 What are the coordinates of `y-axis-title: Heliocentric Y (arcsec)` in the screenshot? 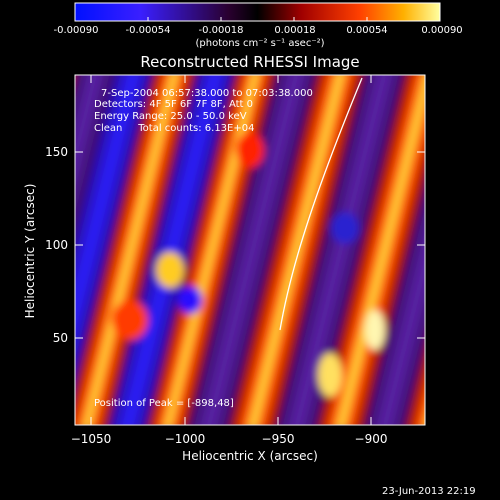 It's located at (30, 251).